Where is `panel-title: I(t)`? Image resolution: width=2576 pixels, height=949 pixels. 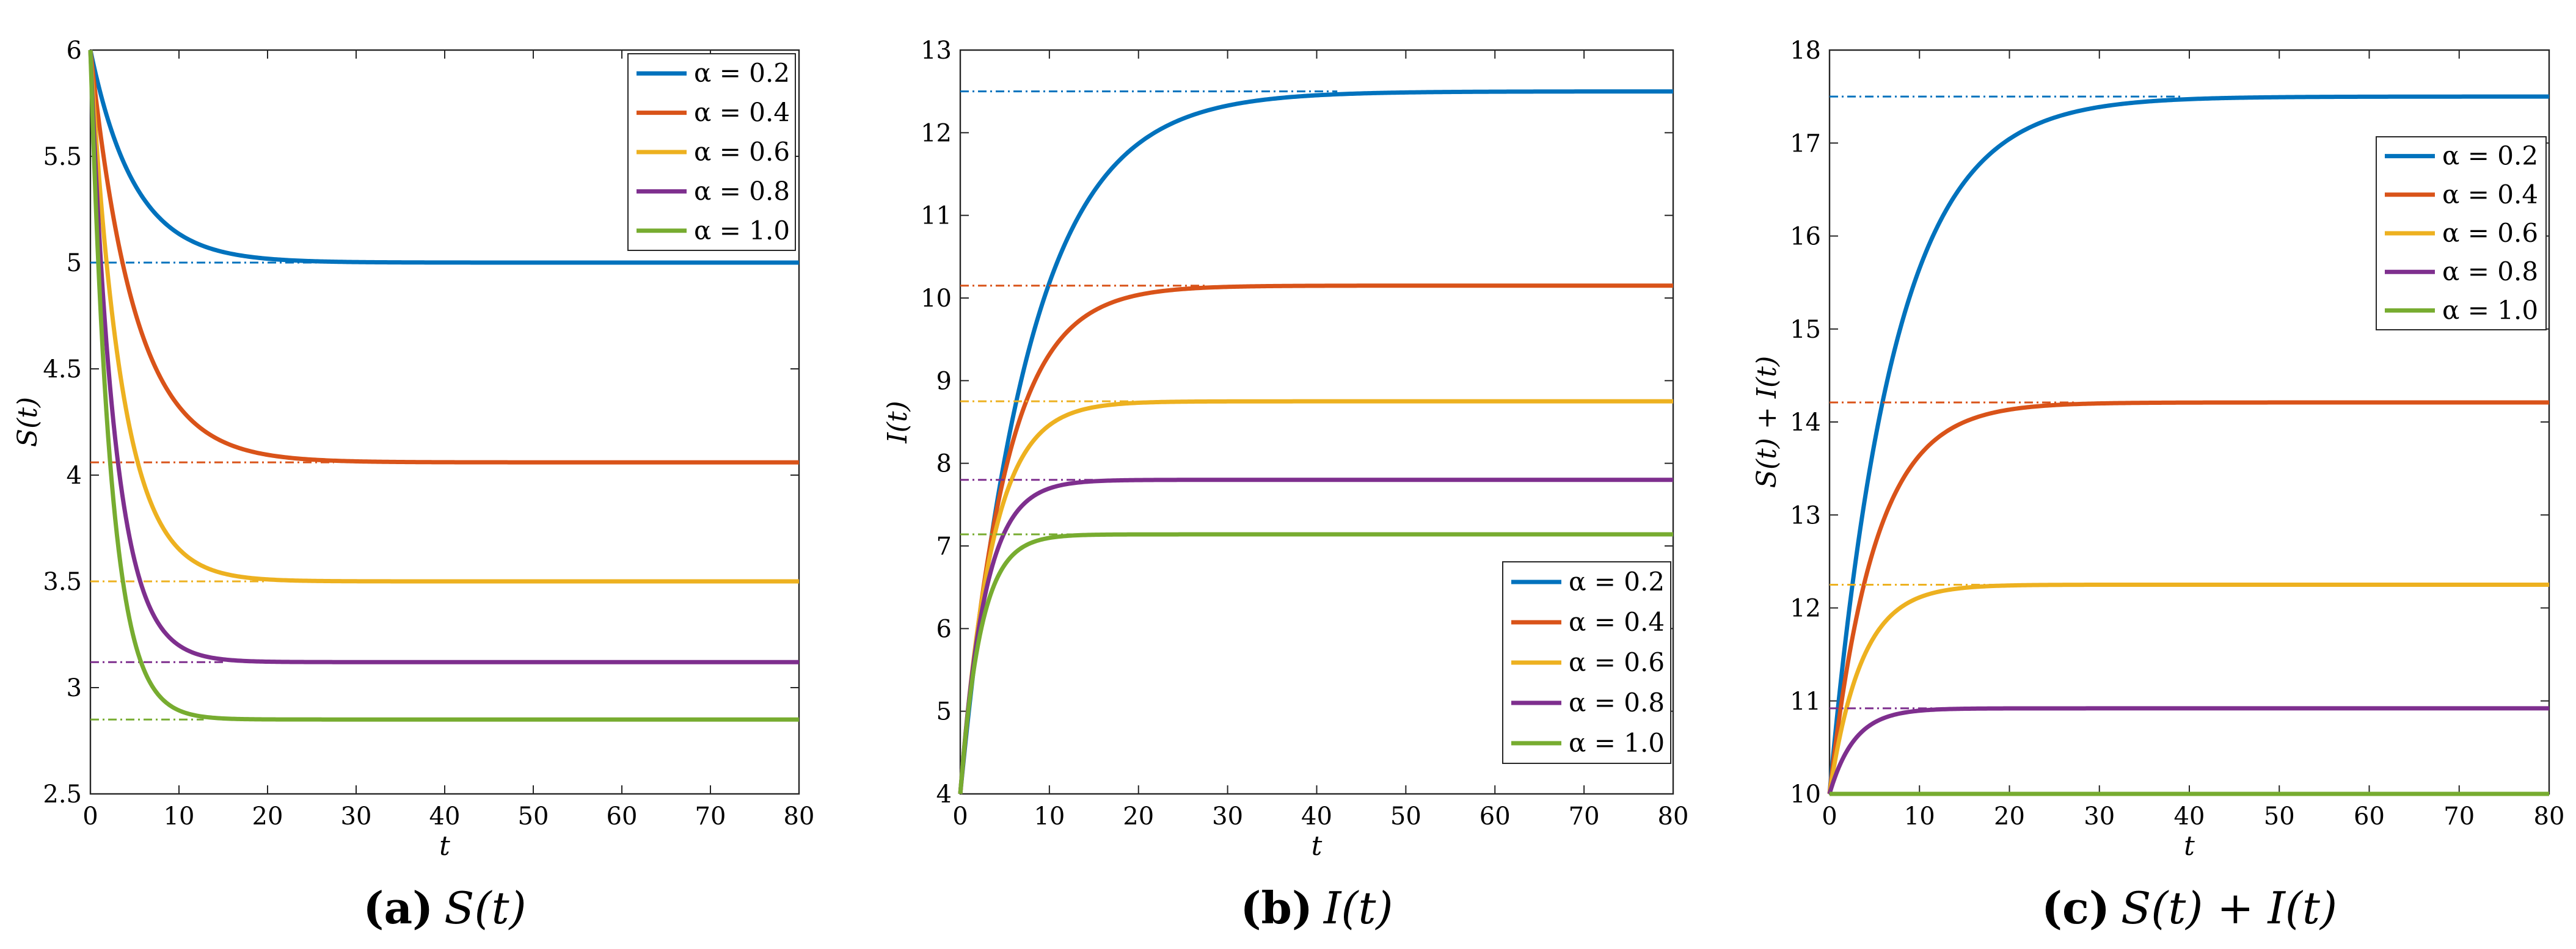
panel-title: I(t) is located at coordinates (1358, 908).